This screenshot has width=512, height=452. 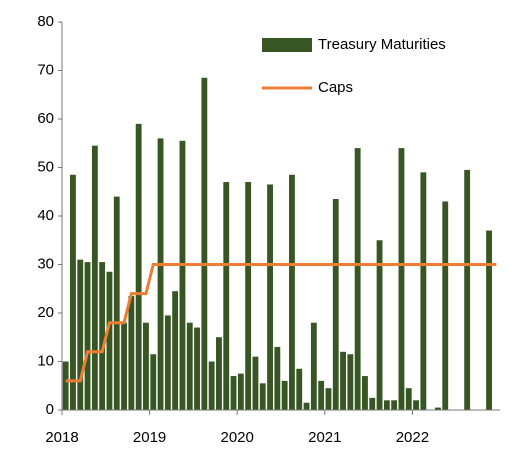 What do you see at coordinates (45, 21) in the screenshot?
I see `y-tick-label: 80` at bounding box center [45, 21].